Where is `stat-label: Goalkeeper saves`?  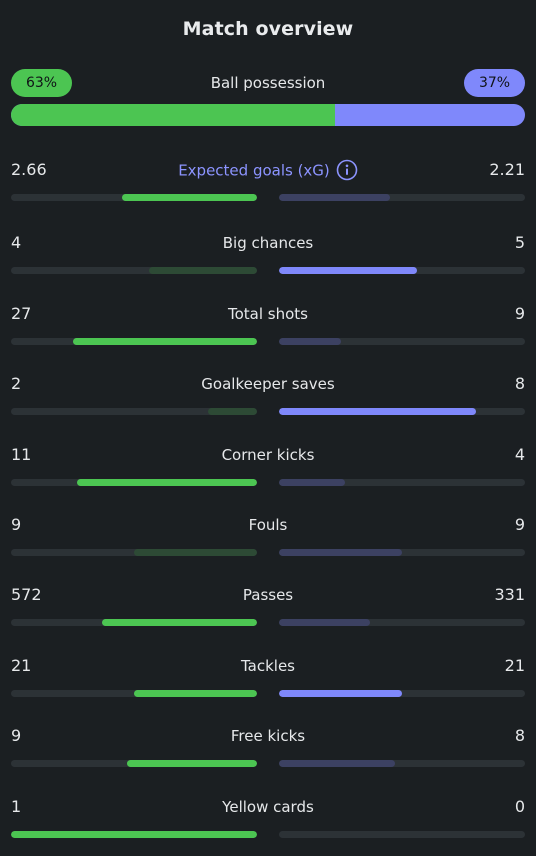
stat-label: Goalkeeper saves is located at coordinates (268, 384).